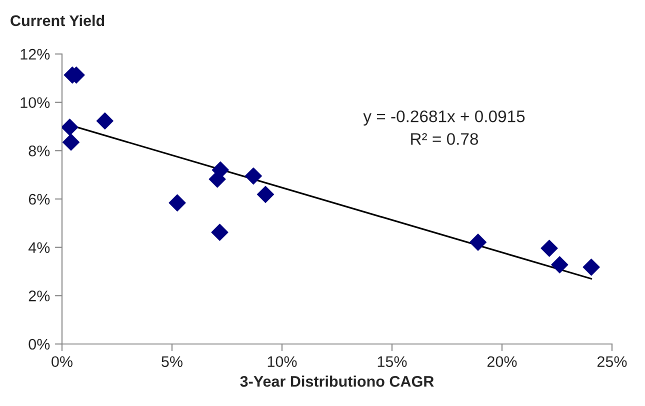 Image resolution: width=645 pixels, height=406 pixels. Describe the element at coordinates (57, 20) in the screenshot. I see `y-axis-title: Current Yield` at that location.